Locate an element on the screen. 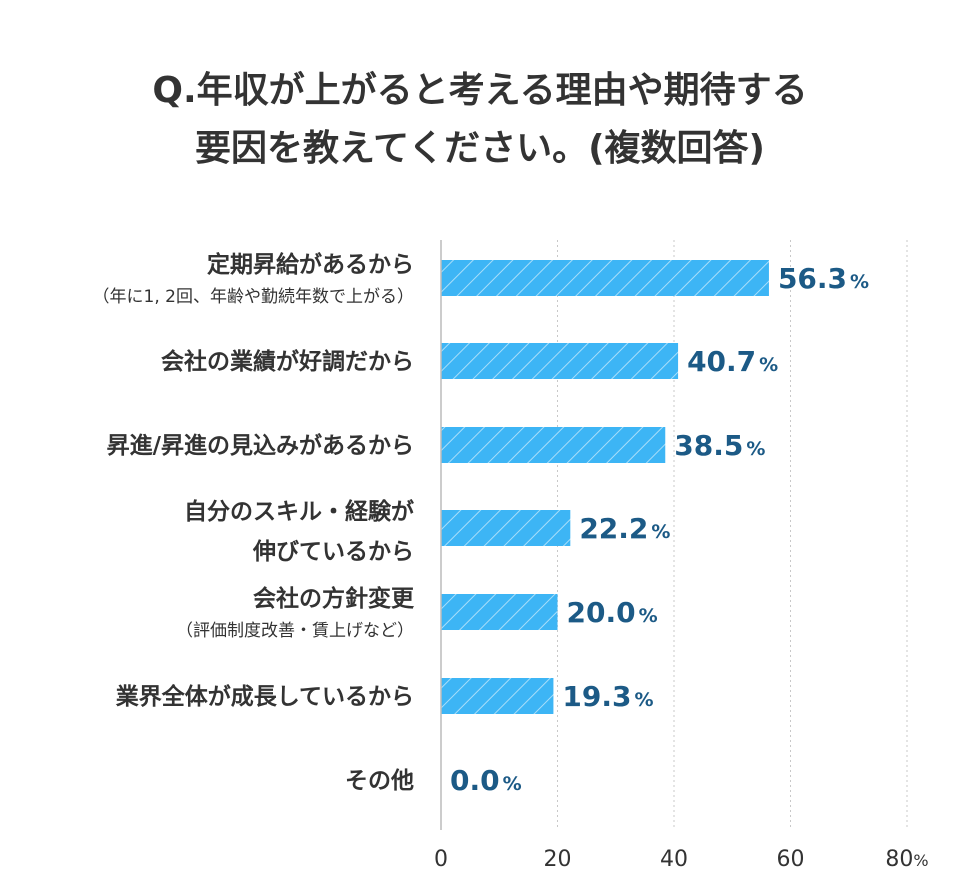 This screenshot has height=884, width=960. value-label: 40.7% is located at coordinates (732, 361).